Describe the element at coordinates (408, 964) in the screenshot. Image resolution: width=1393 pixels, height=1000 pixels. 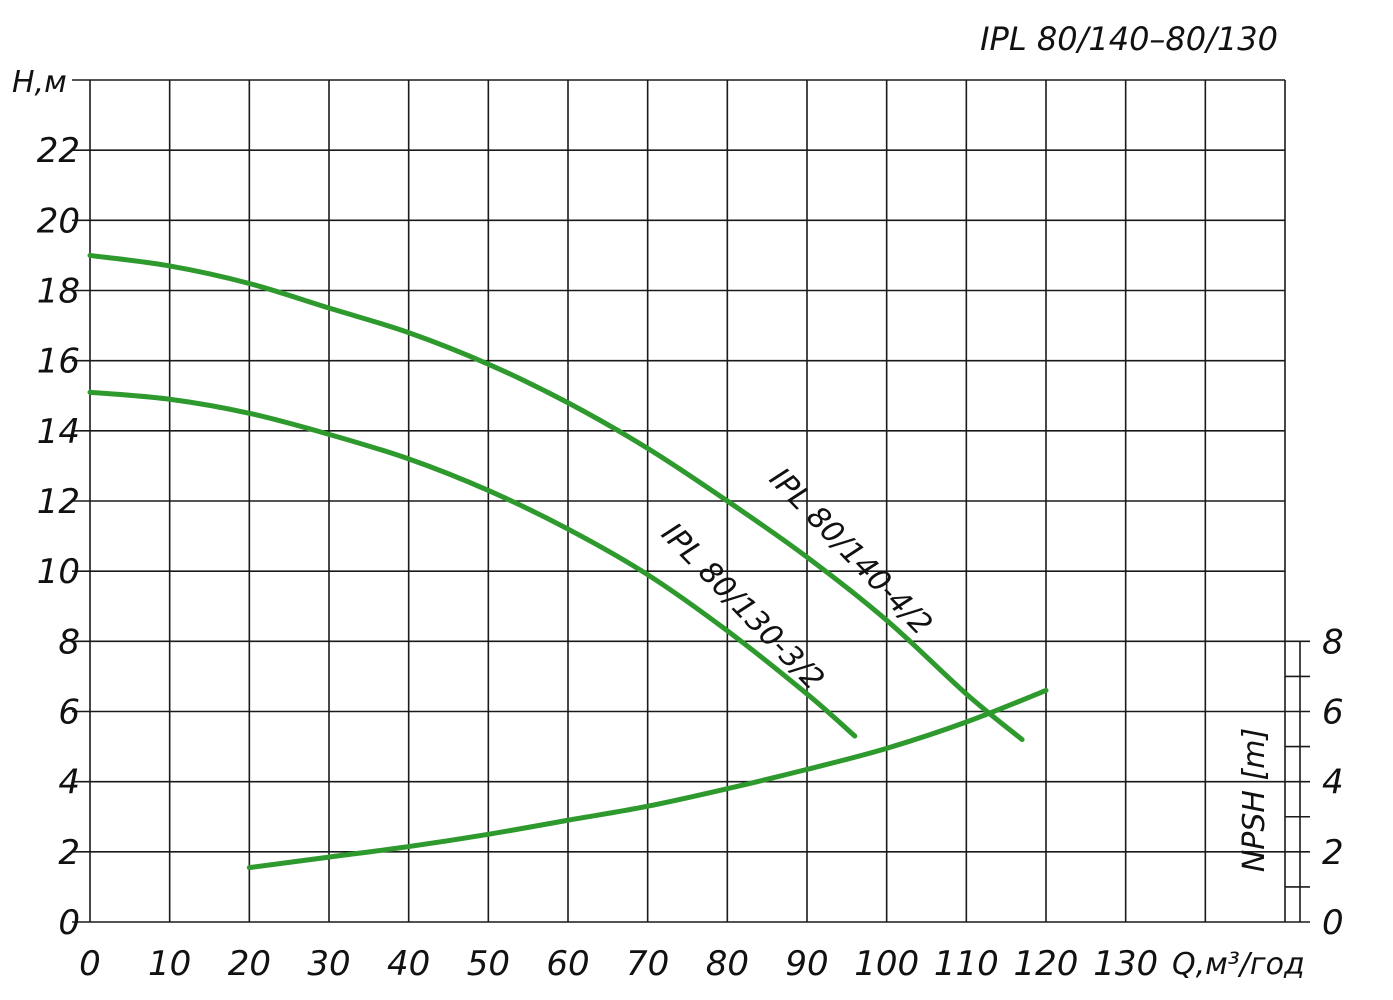
I see `x-tick-label: 40` at that location.